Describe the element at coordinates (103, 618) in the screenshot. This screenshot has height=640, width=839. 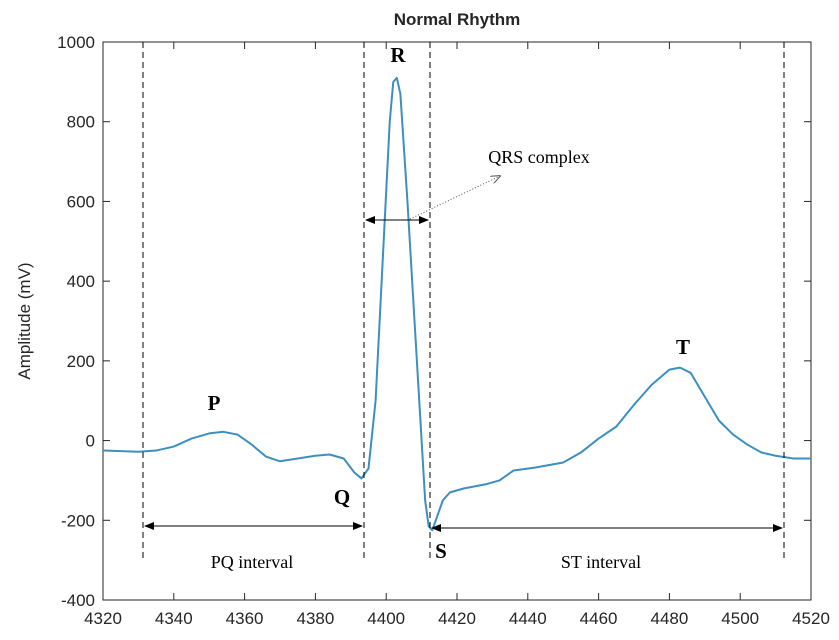
I see `x-tick-label: 4320` at that location.